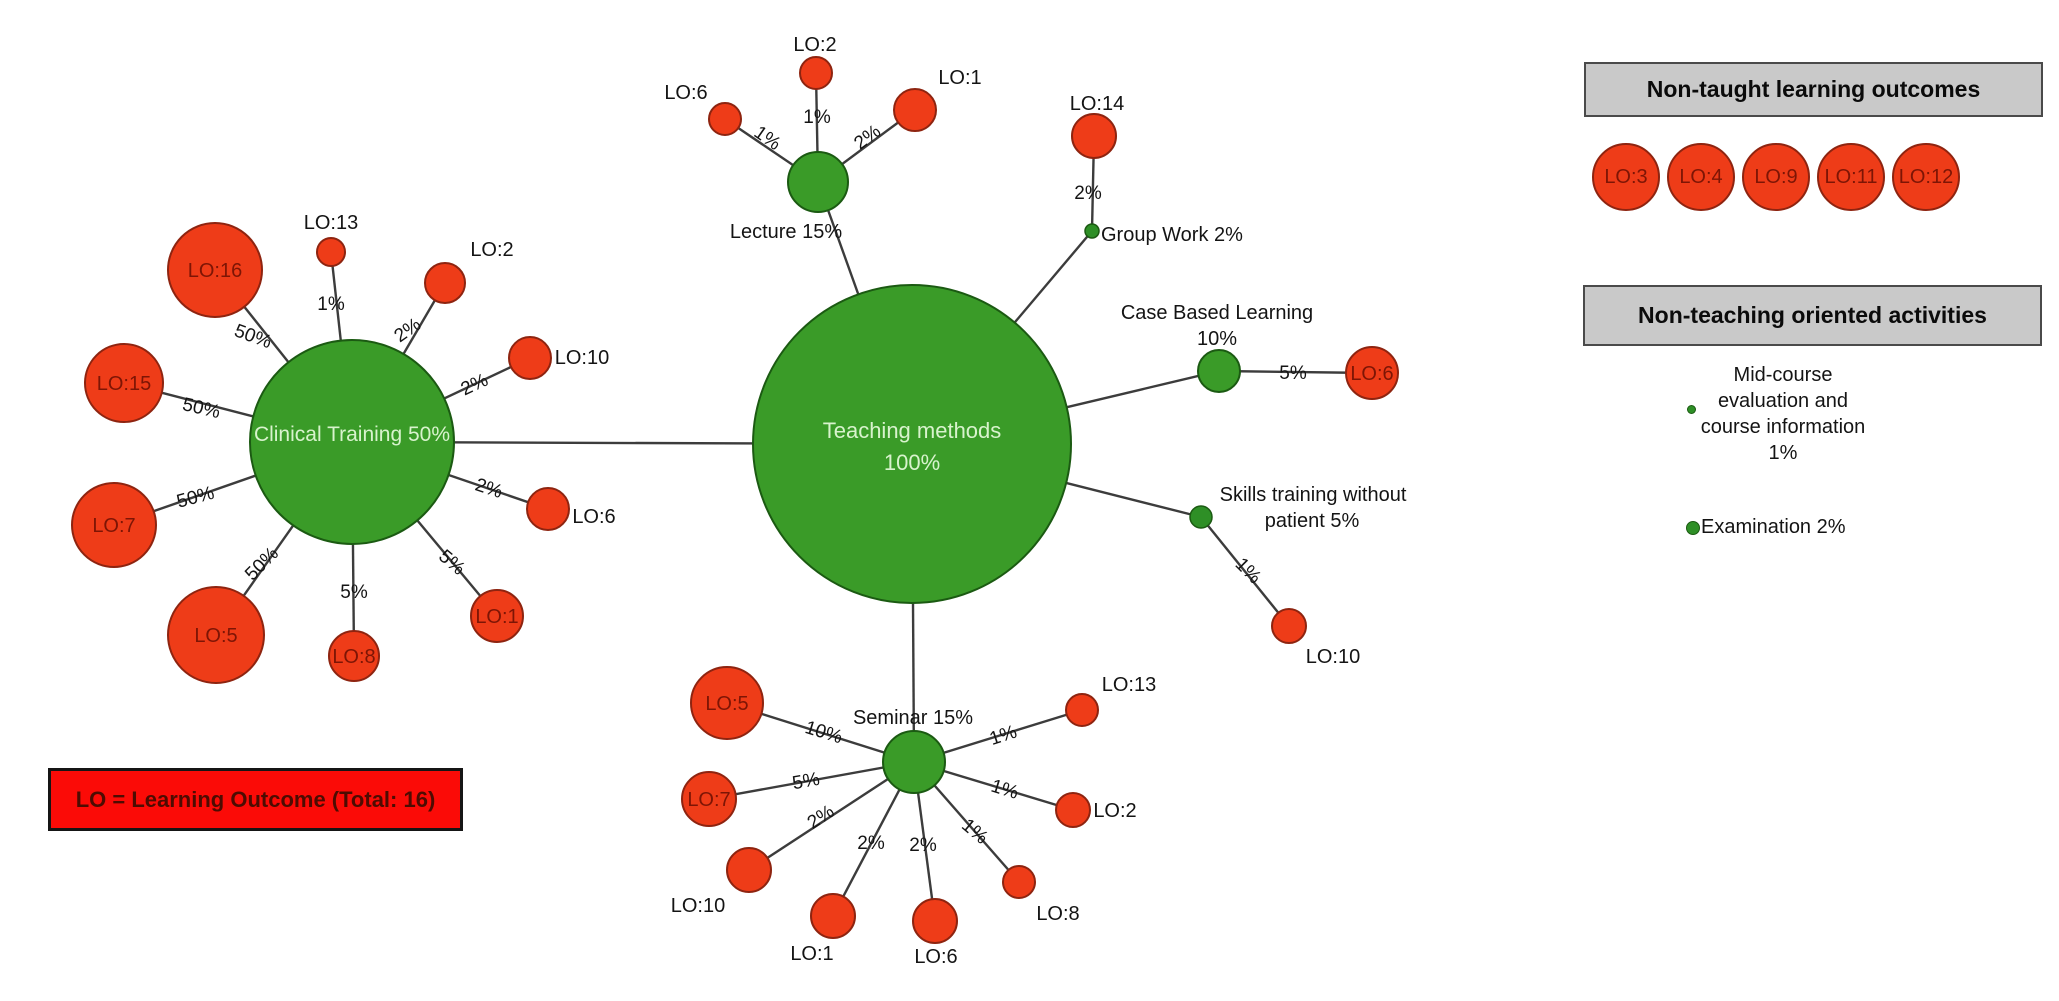 The image size is (2059, 1001). I want to click on outcome-node-lo12: LO:12, so click(1926, 177).